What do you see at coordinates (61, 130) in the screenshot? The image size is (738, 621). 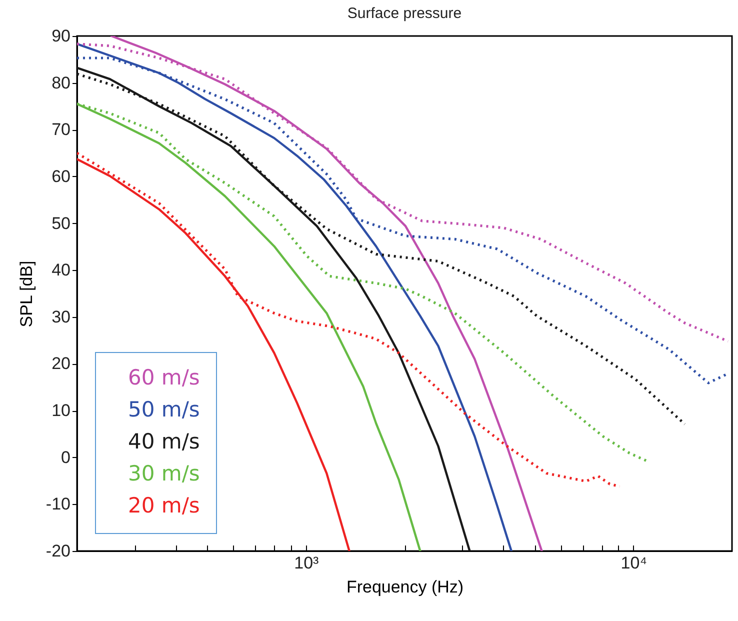 I see `y-tick-label: 70` at bounding box center [61, 130].